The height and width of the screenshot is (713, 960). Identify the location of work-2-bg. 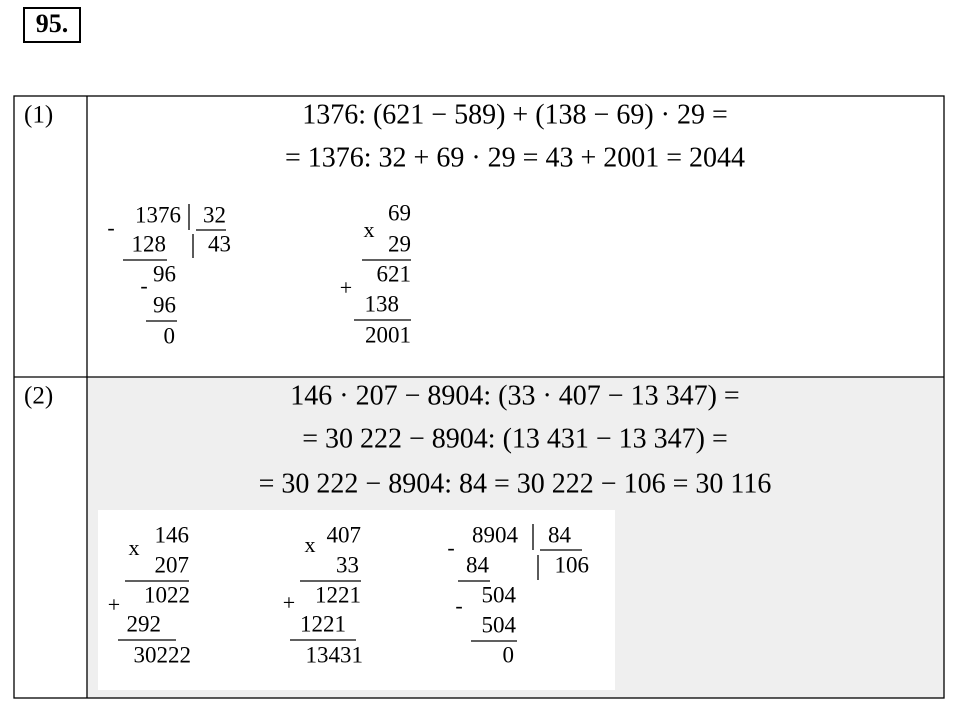
(356, 600).